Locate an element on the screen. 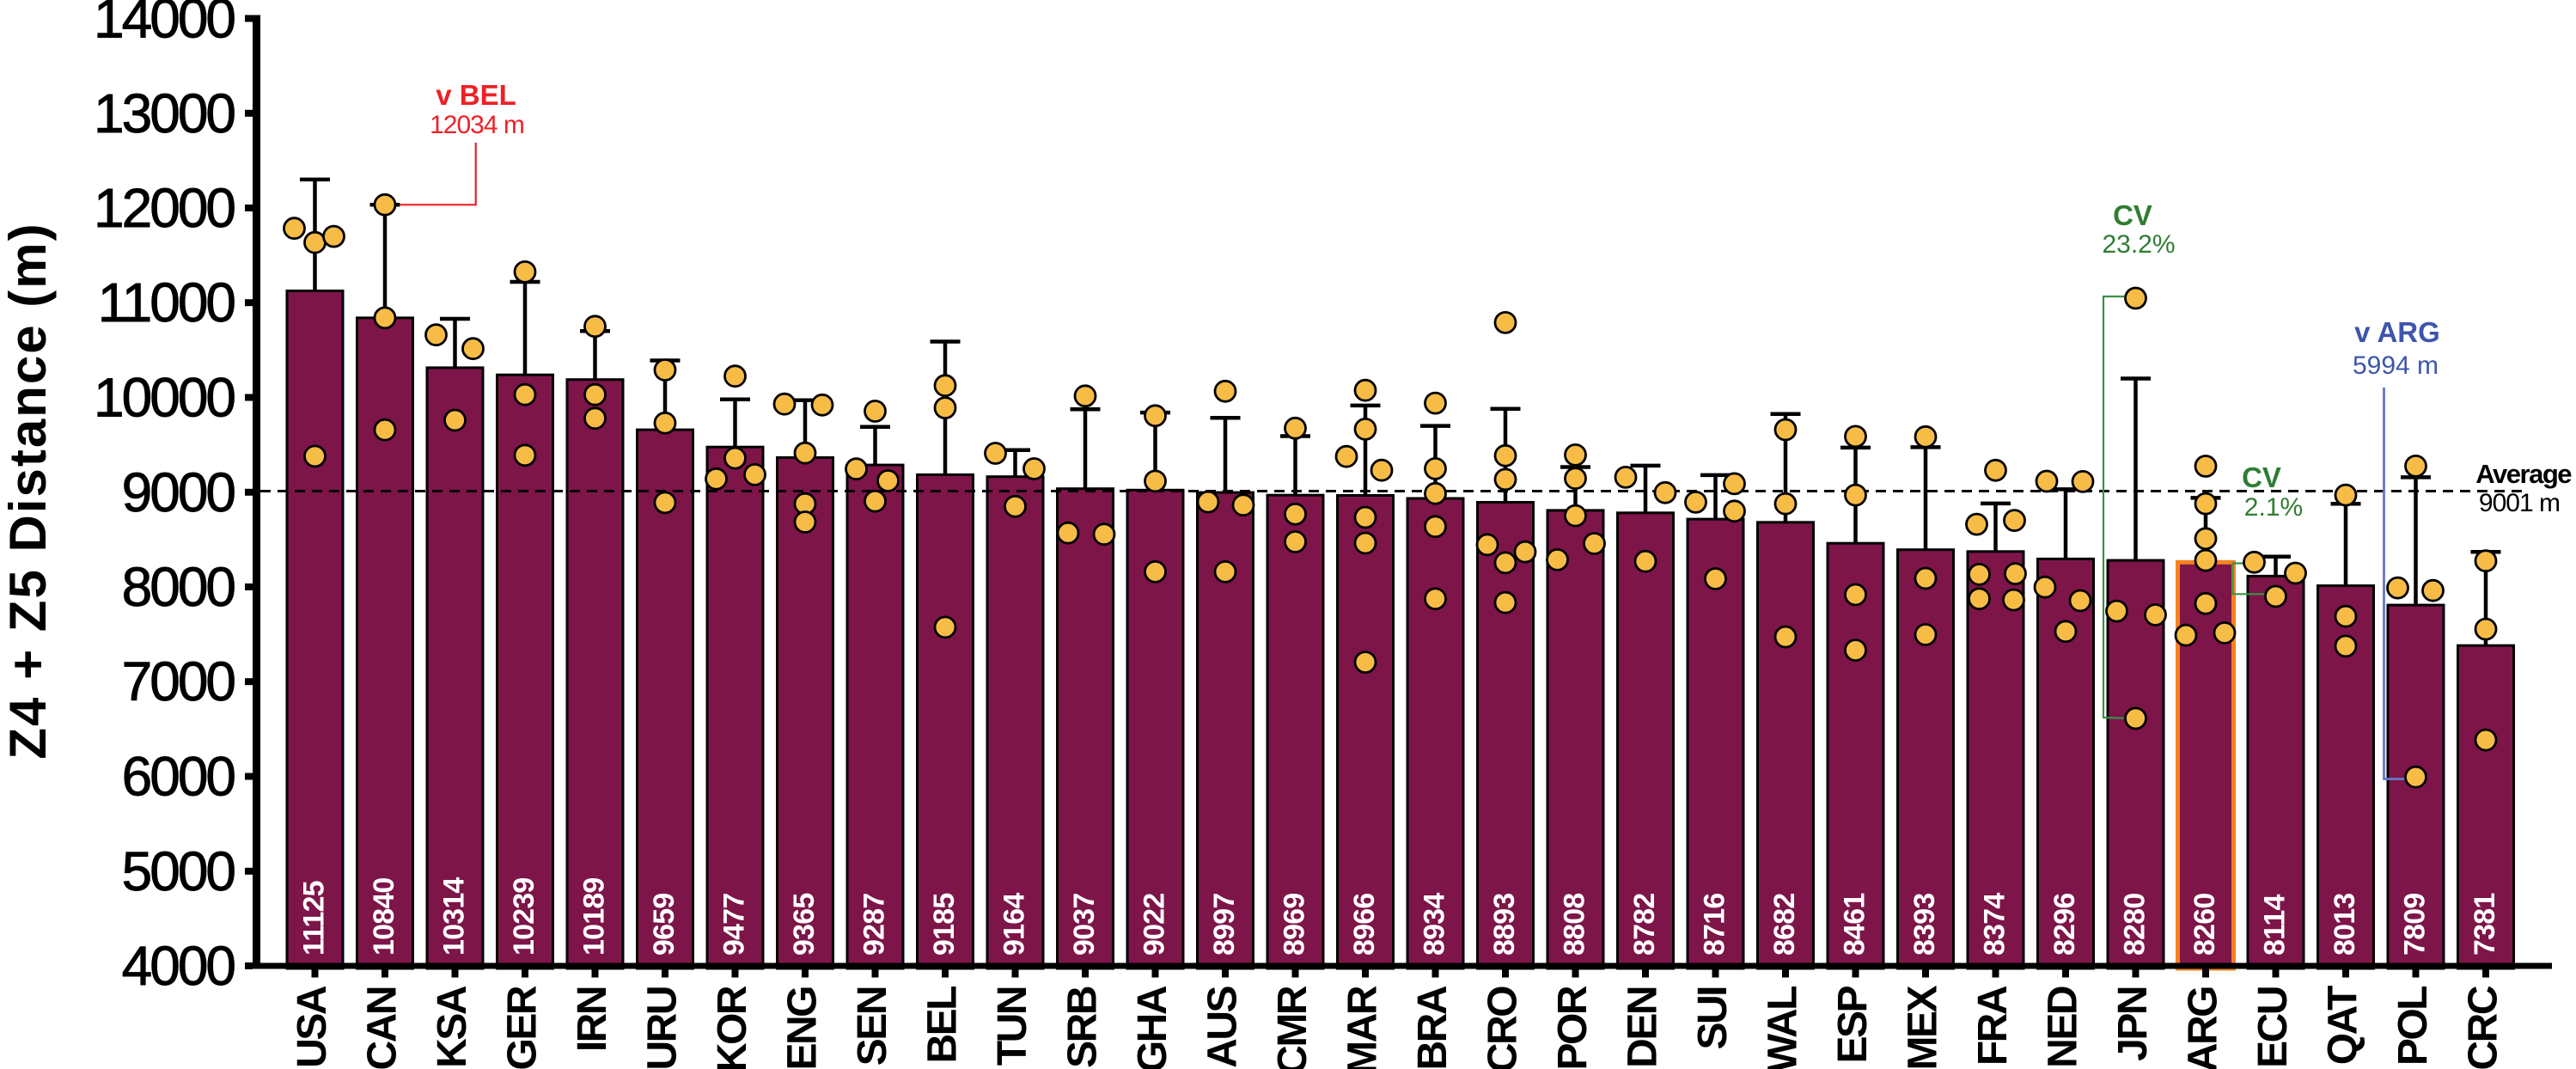 This screenshot has width=2576, height=1069. svg-text: 8966 is located at coordinates (1364, 925).